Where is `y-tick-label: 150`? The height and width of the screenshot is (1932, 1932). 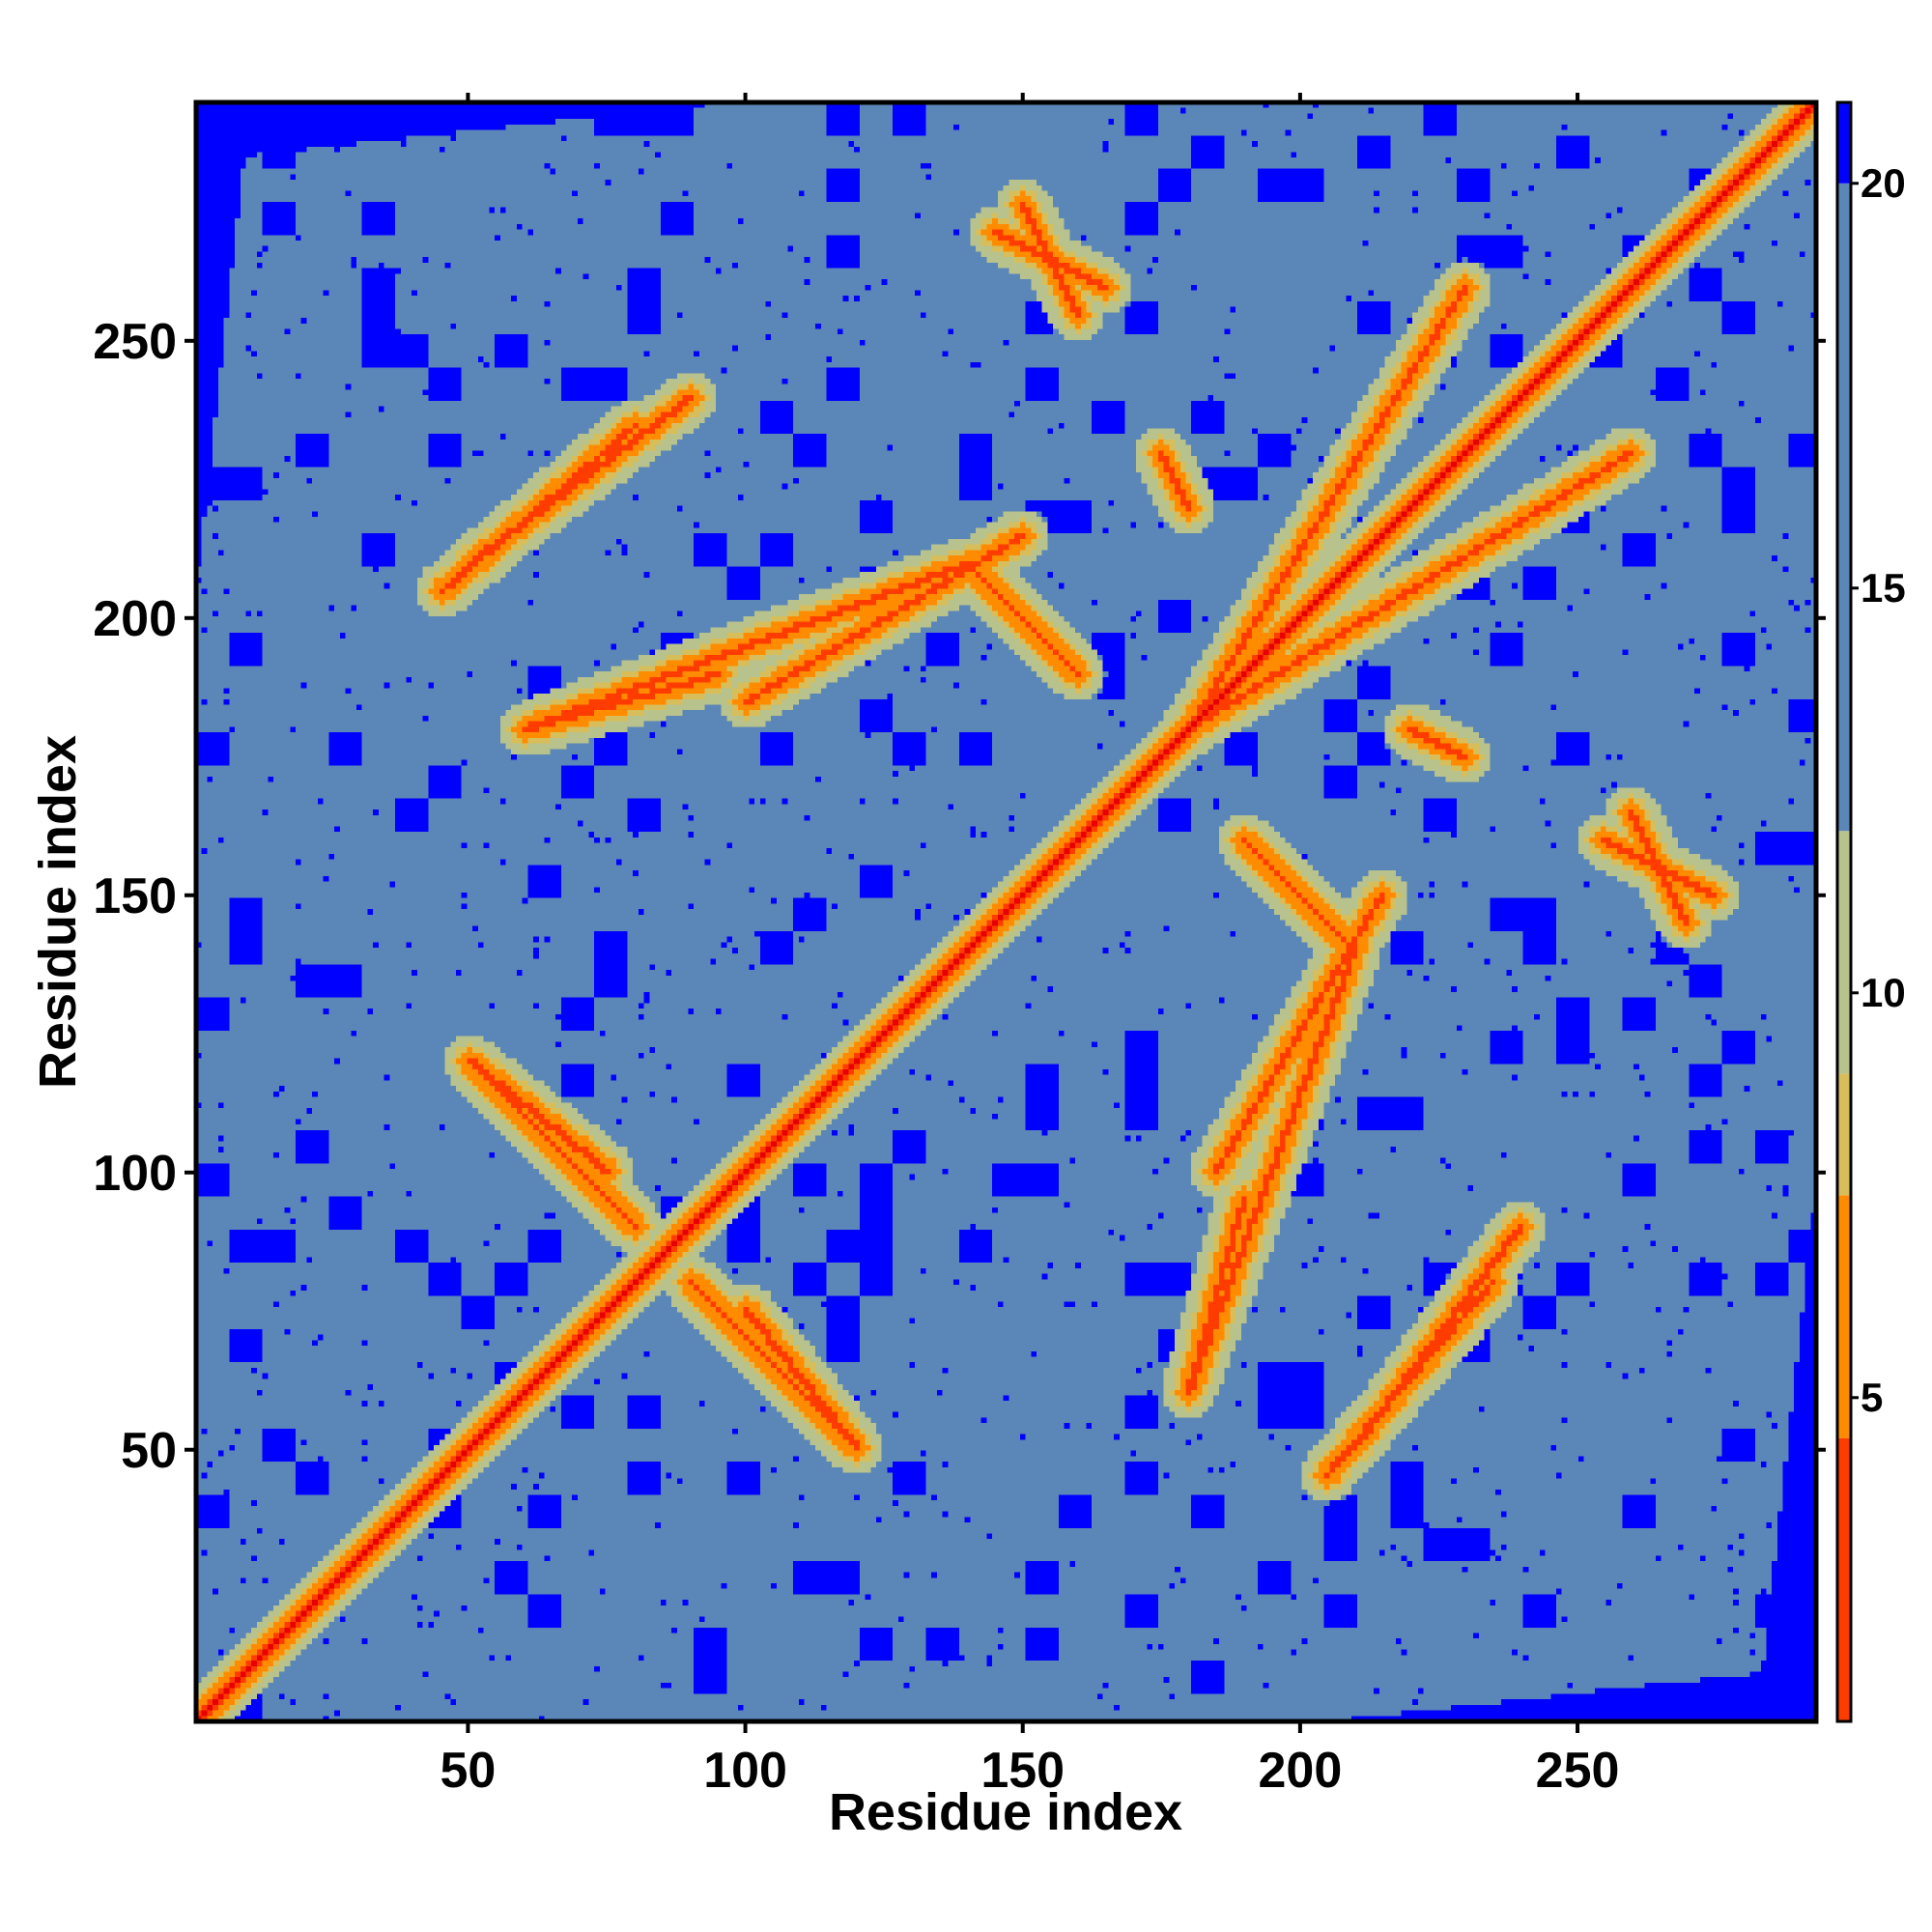
y-tick-label: 150 is located at coordinates (135, 896).